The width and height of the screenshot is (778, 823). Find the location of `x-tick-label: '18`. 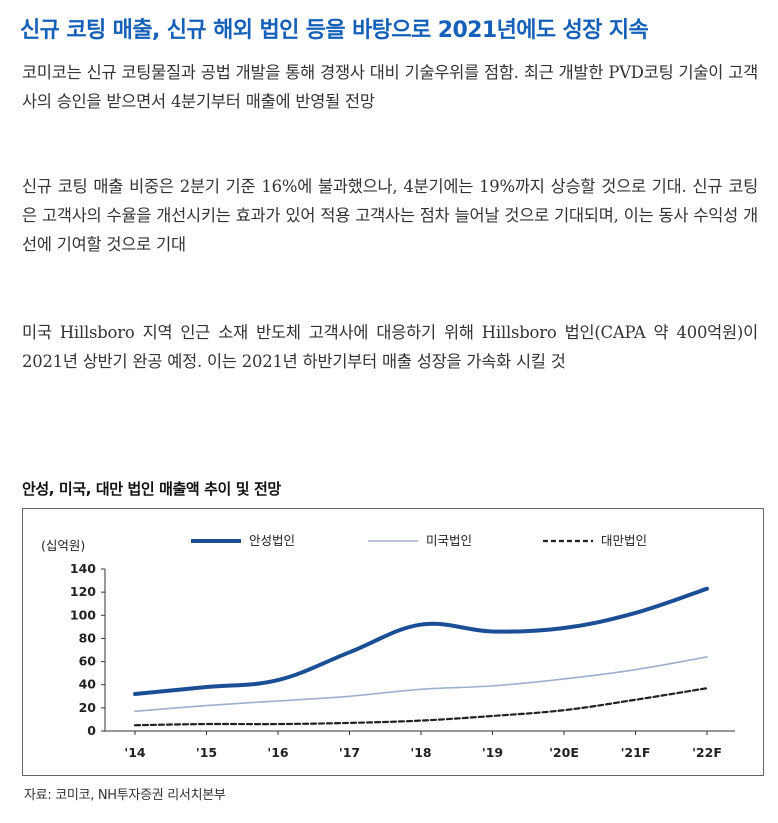

x-tick-label: '18 is located at coordinates (420, 752).